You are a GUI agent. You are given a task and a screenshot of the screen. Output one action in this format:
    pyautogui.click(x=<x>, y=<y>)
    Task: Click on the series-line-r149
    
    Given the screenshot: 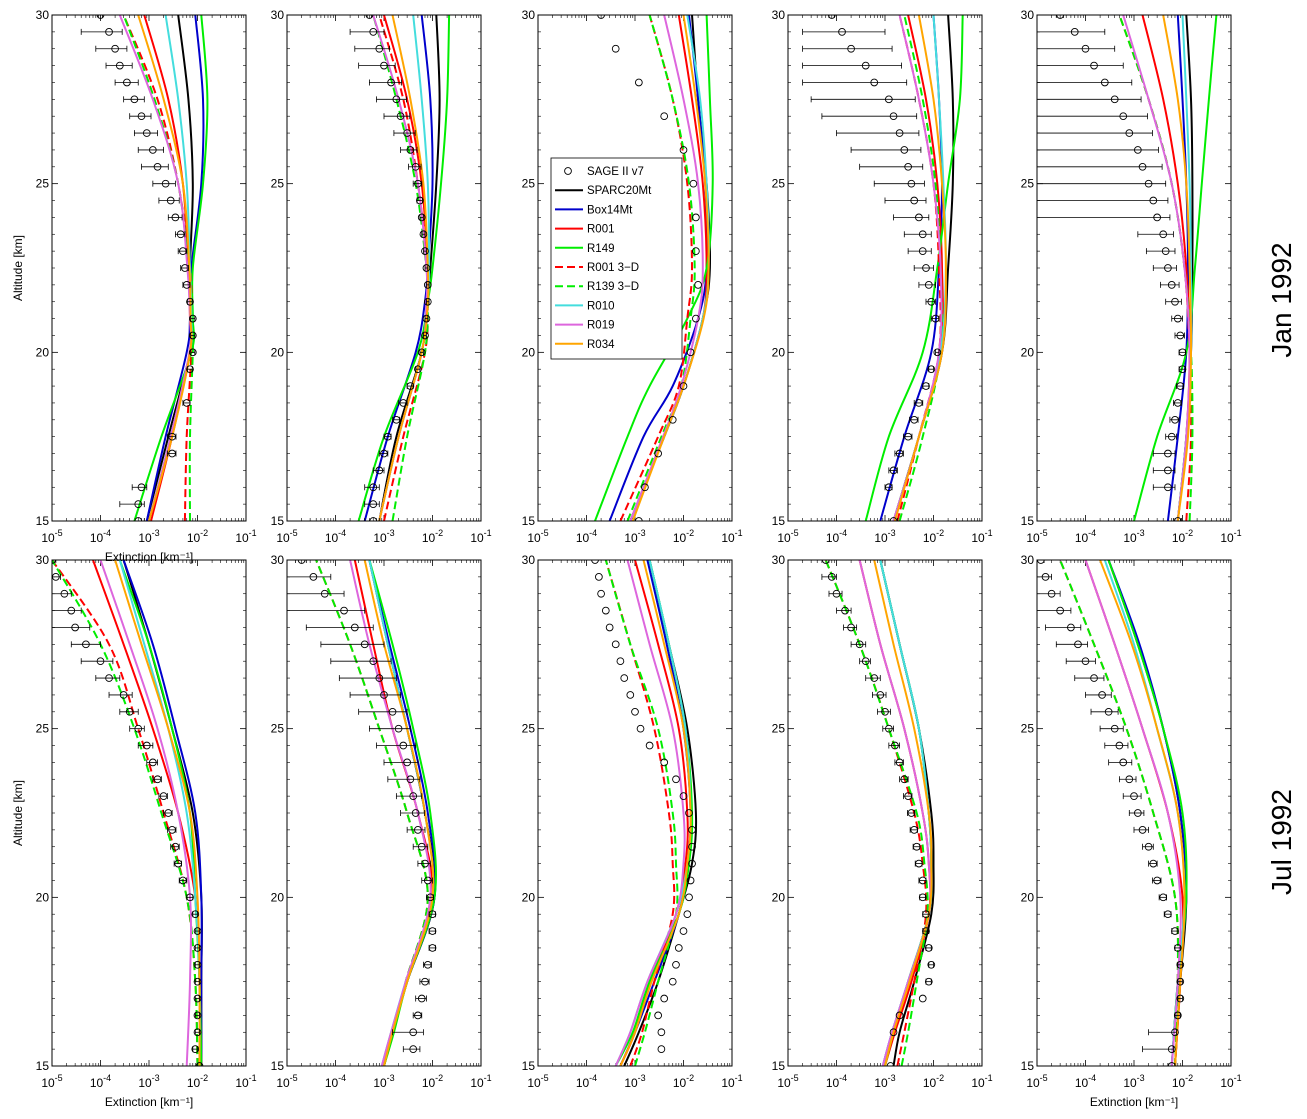 What is the action you would take?
    pyautogui.click(x=1175, y=268)
    